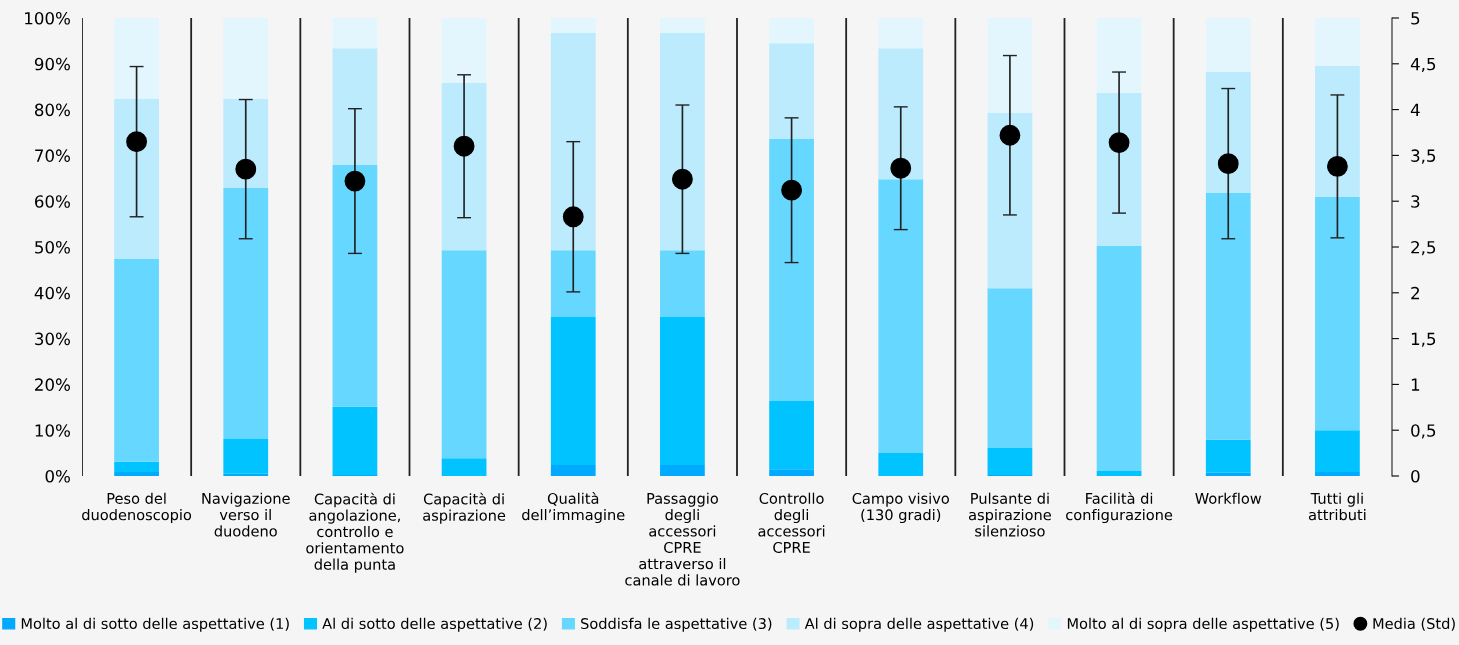 This screenshot has width=1459, height=645. I want to click on legend-label: Soddisfa le aspettative (3), so click(676, 624).